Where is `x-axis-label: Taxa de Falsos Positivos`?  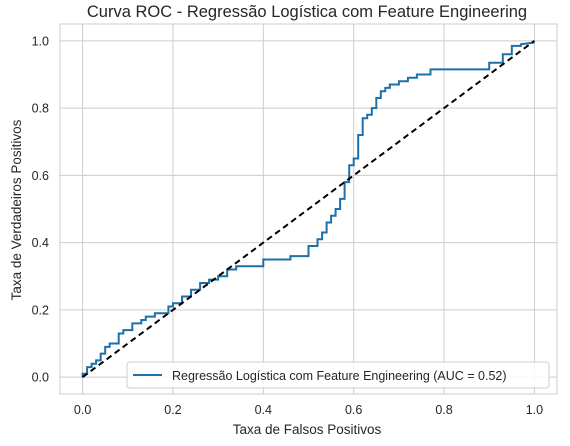
x-axis-label: Taxa de Falsos Positivos is located at coordinates (307, 429).